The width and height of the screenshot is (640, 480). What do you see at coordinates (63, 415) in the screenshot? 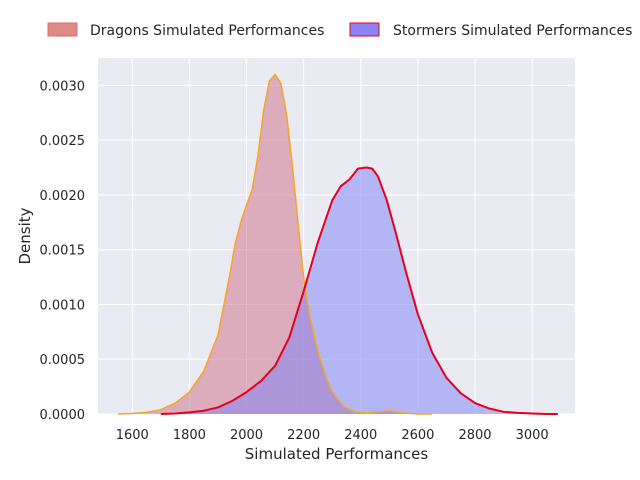
I see `y-tick-label: 0.0000` at bounding box center [63, 415].